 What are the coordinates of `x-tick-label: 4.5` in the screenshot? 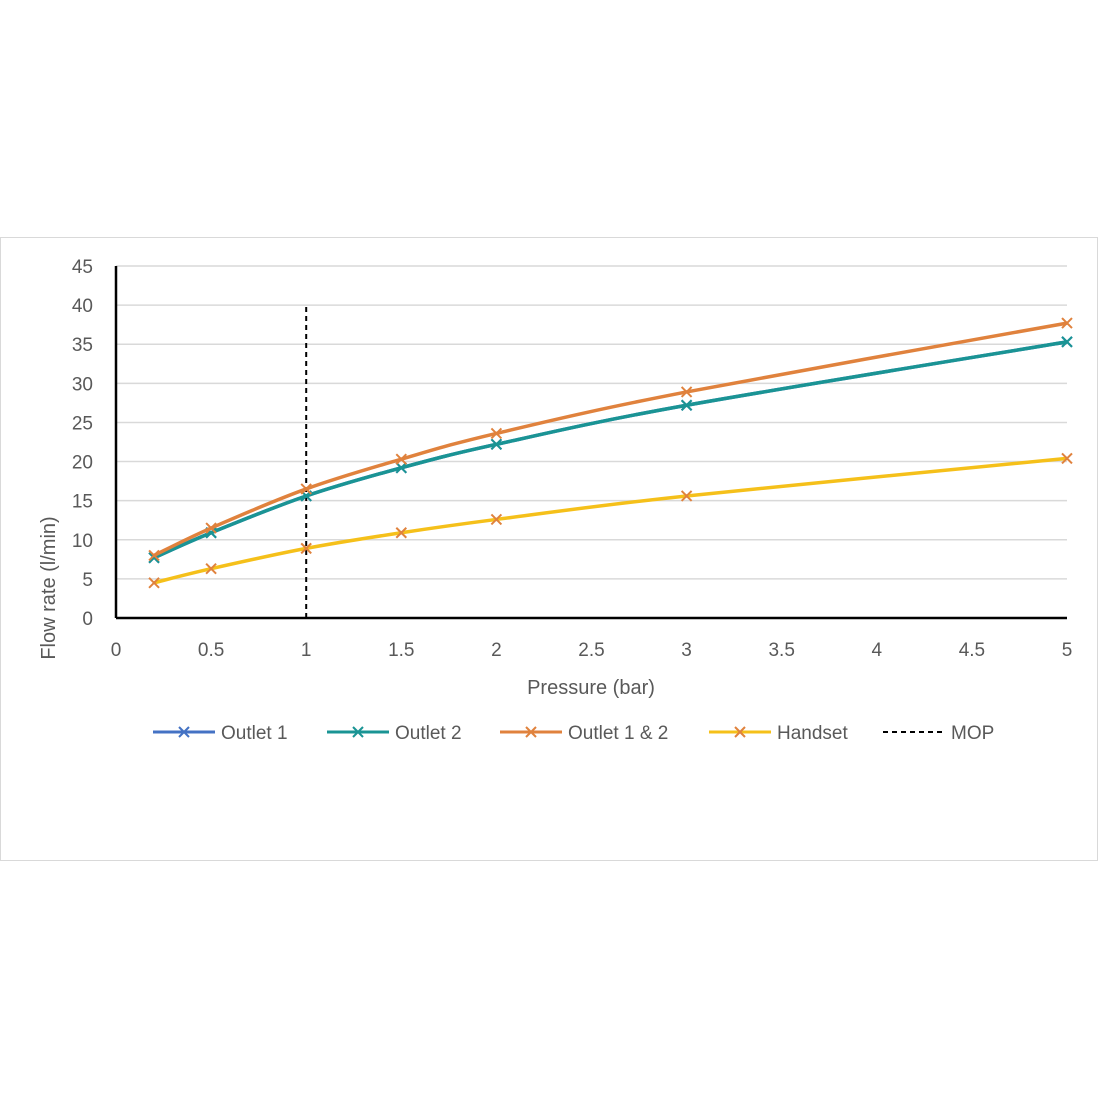 It's located at (972, 650).